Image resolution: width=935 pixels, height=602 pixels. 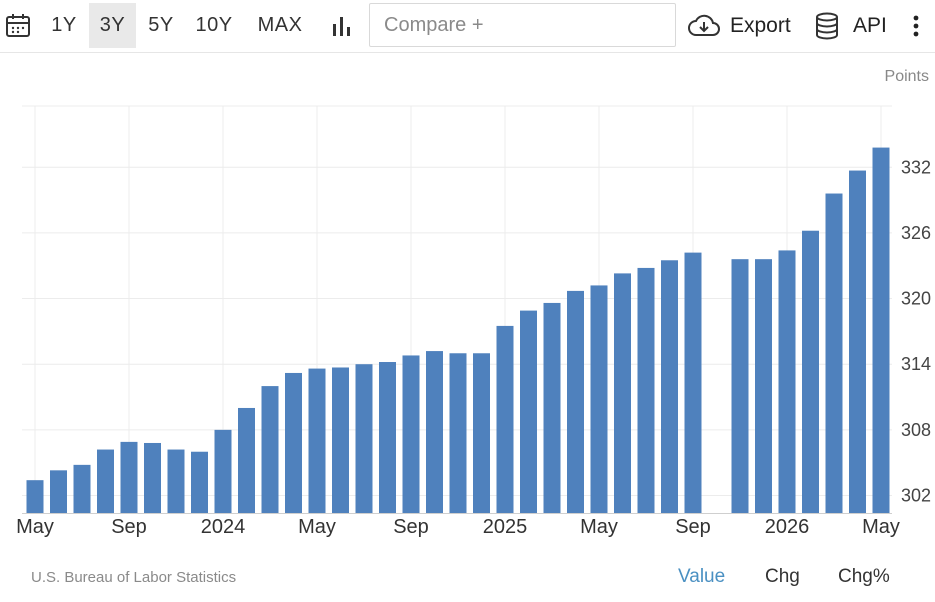 What do you see at coordinates (787, 527) in the screenshot?
I see `x-tick-label: 2026` at bounding box center [787, 527].